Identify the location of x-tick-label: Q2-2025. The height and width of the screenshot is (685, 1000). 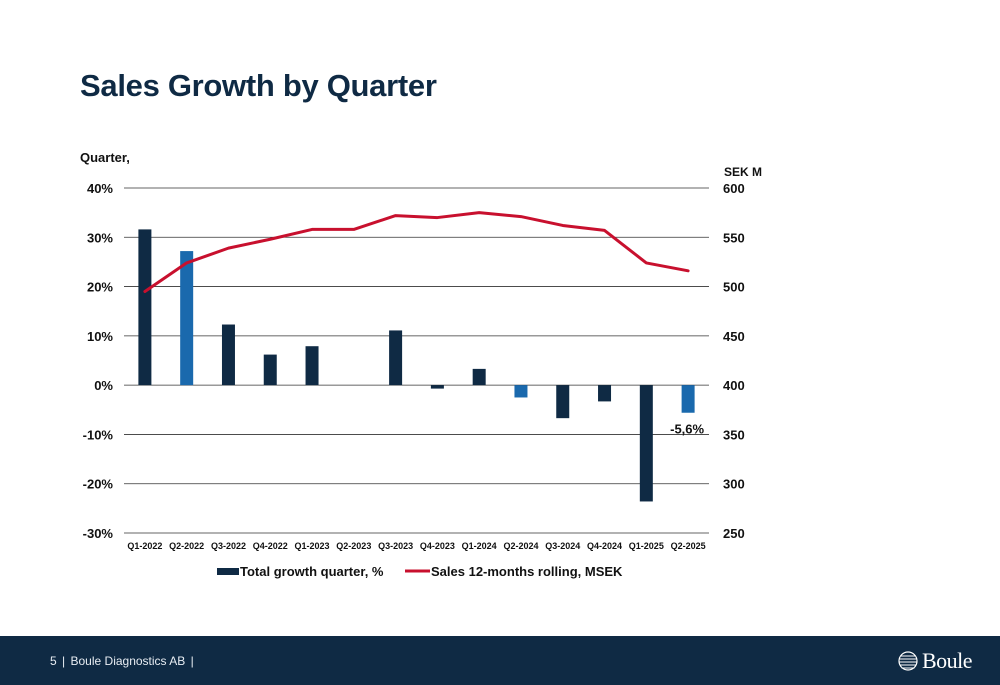
(688, 546).